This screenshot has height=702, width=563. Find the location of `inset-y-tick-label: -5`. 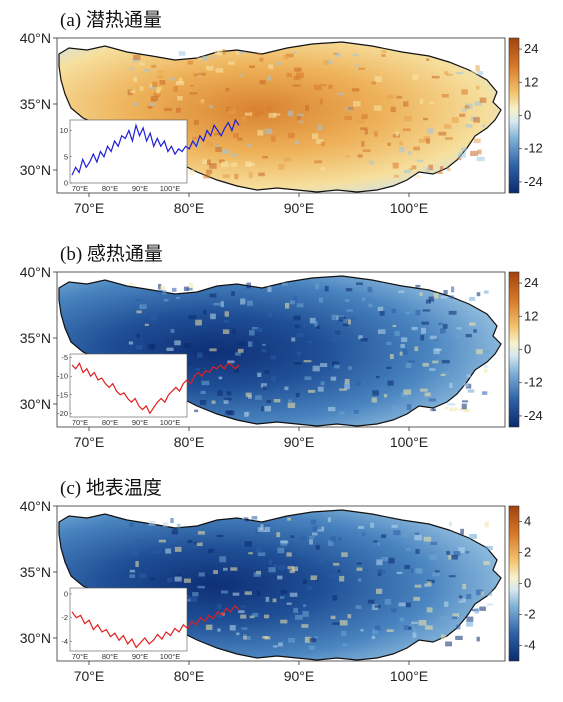

inset-y-tick-label: -5 is located at coordinates (64, 357).